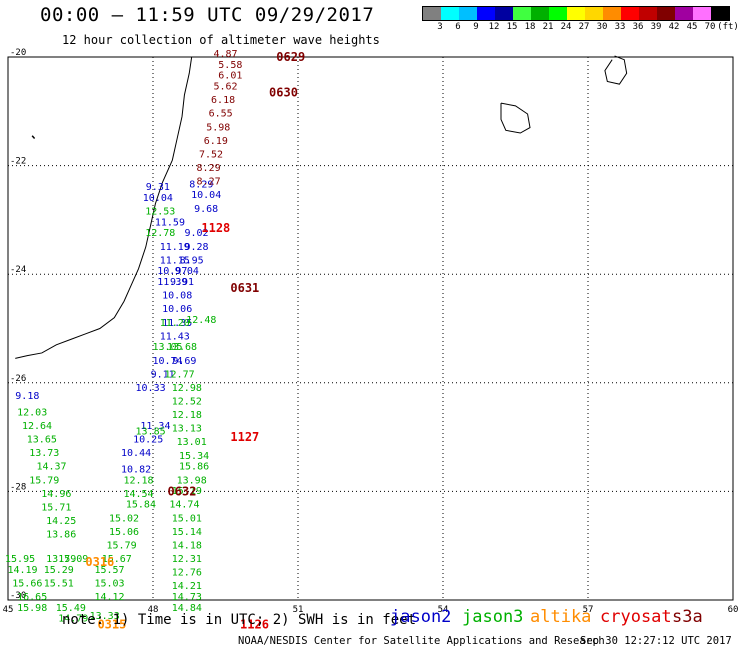  Describe the element at coordinates (109, 583) in the screenshot. I see `wave-height-label: 15.03` at that location.